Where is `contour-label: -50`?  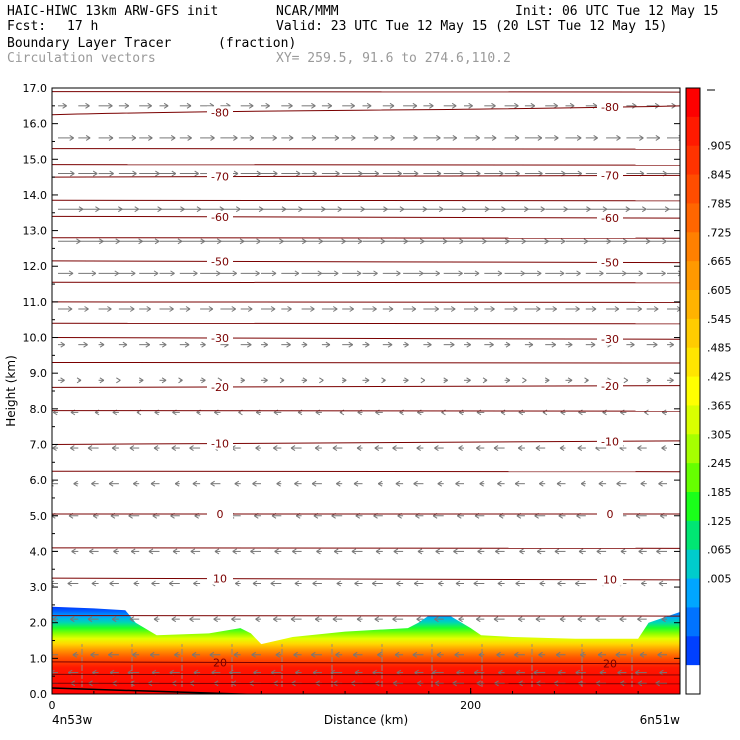 contour-label: -50 is located at coordinates (610, 262).